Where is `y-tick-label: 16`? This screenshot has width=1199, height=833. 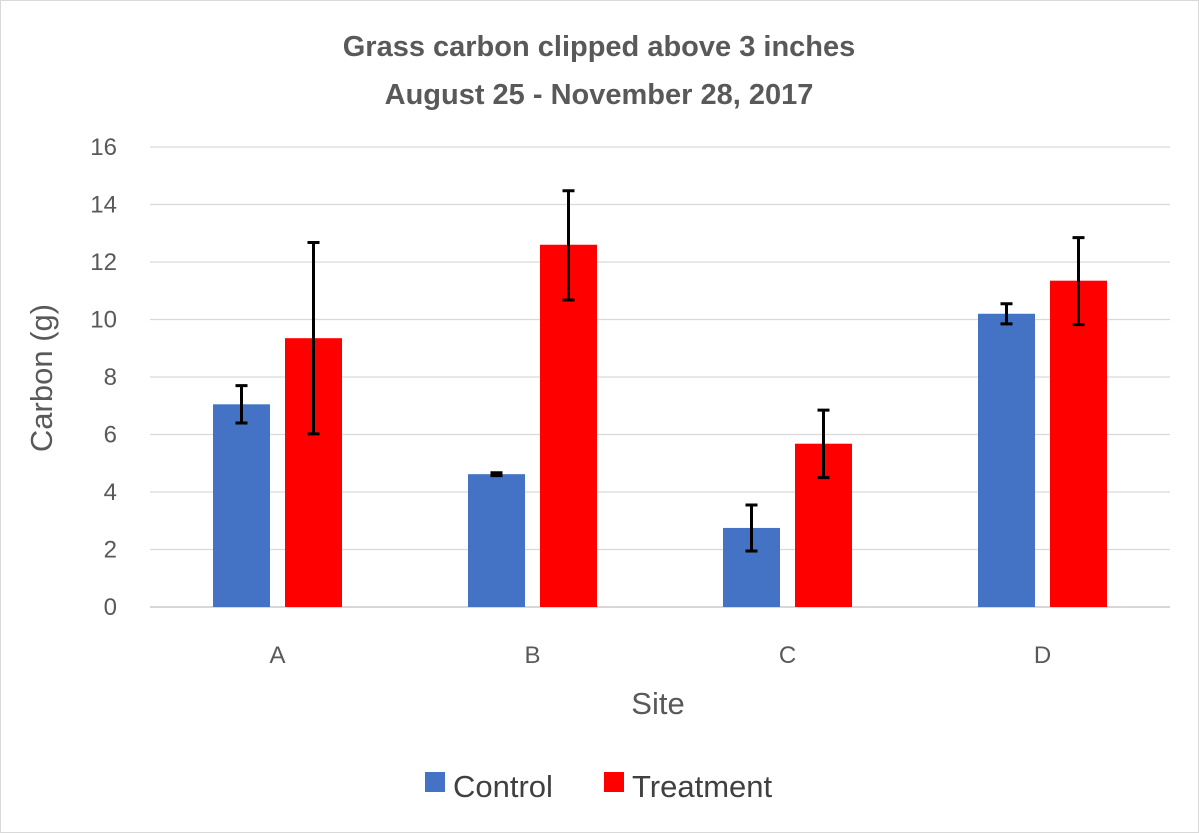
y-tick-label: 16 is located at coordinates (103, 147).